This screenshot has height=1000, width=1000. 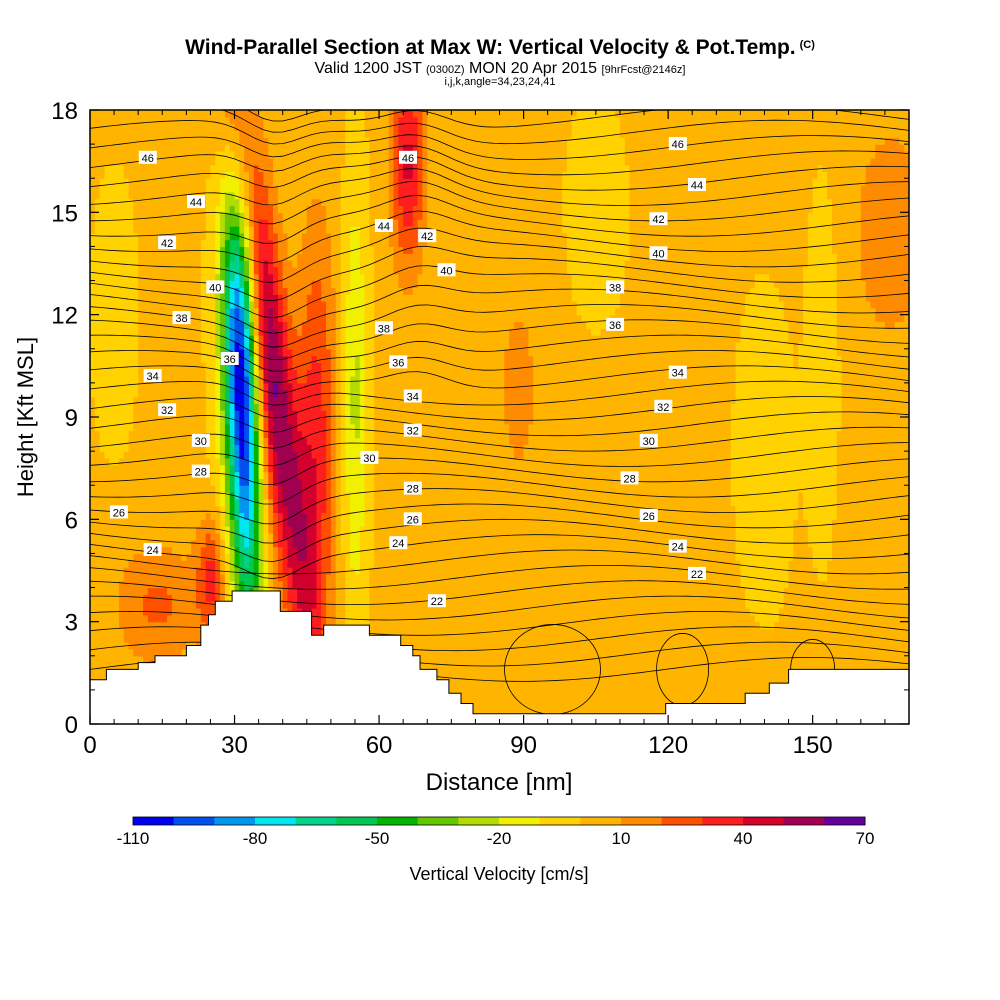 I want to click on x-tick-label: 90, so click(x=523, y=745).